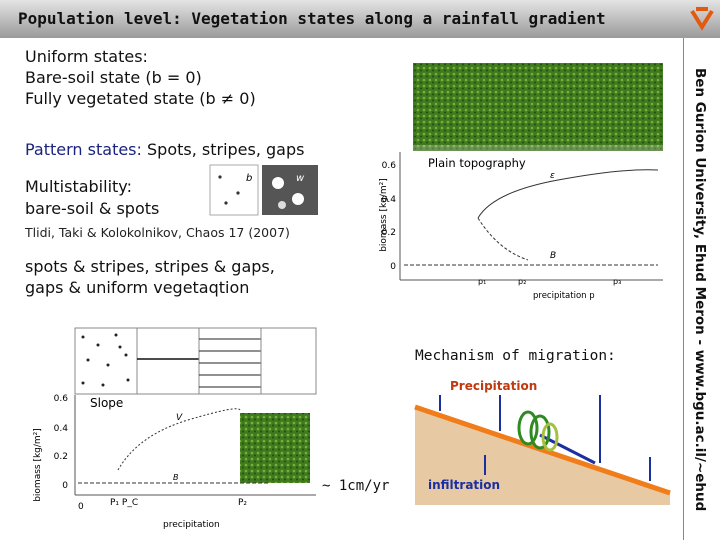 The image size is (720, 540). I want to click on pattern-label: Pattern states:, so click(83, 149).